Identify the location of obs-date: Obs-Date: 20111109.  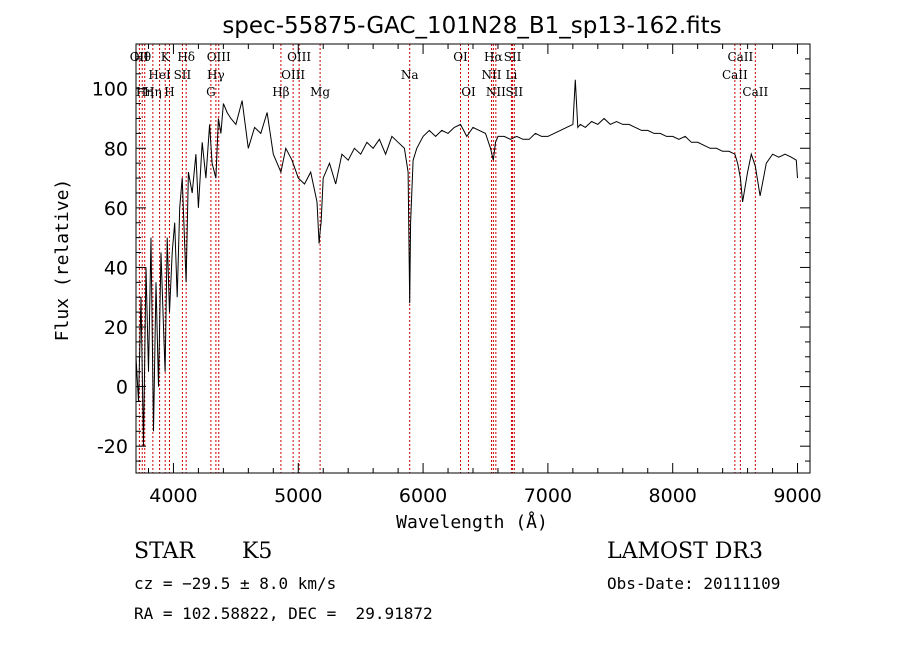
(694, 583).